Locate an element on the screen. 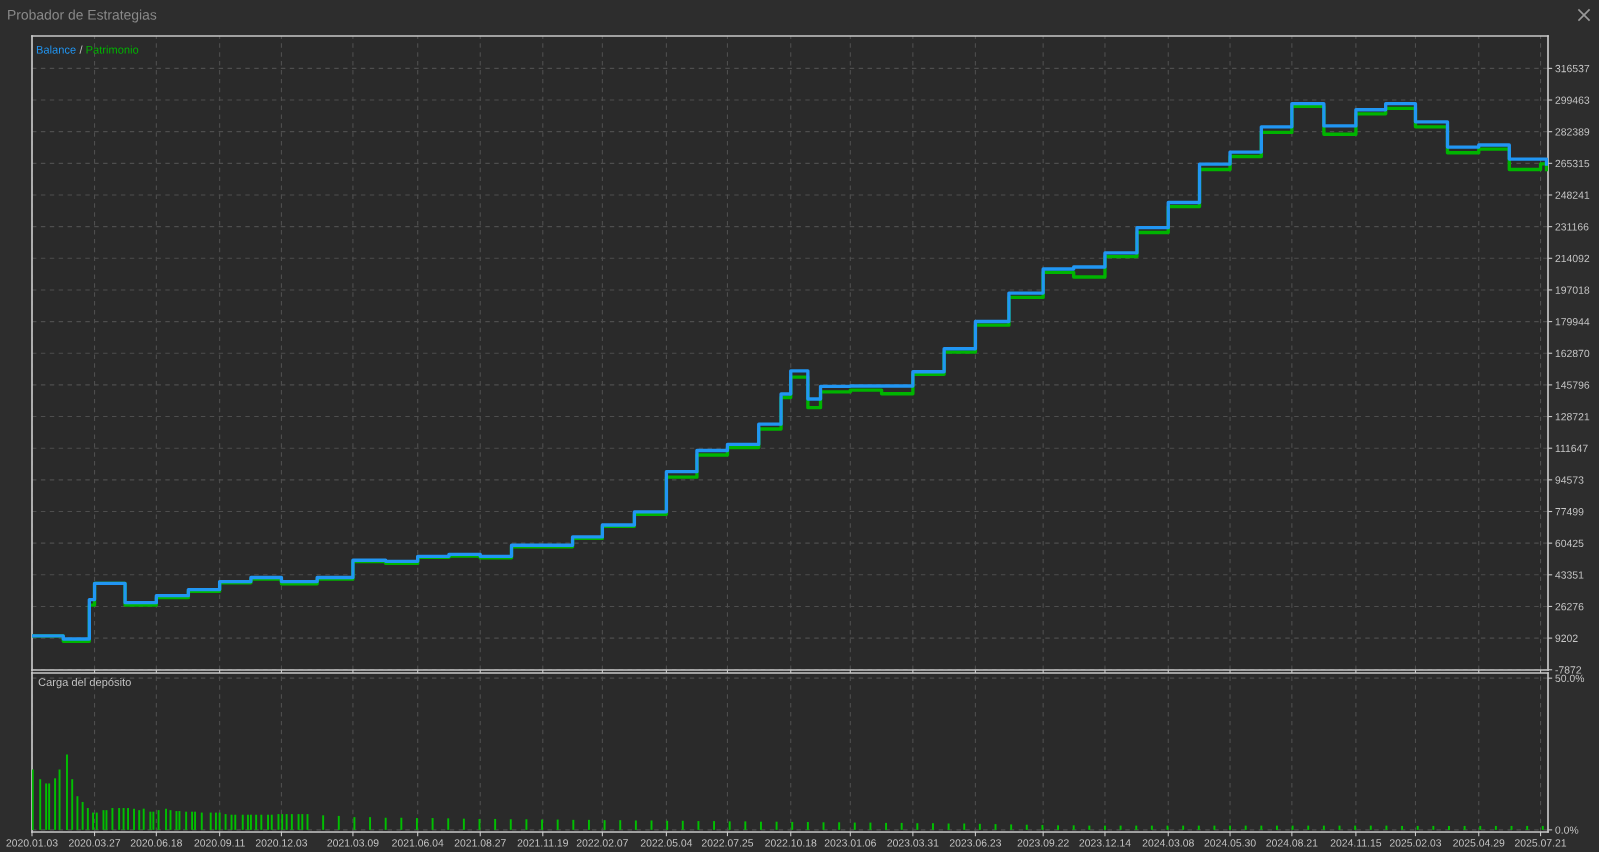  y-tick-label: 43351 is located at coordinates (1569, 575).